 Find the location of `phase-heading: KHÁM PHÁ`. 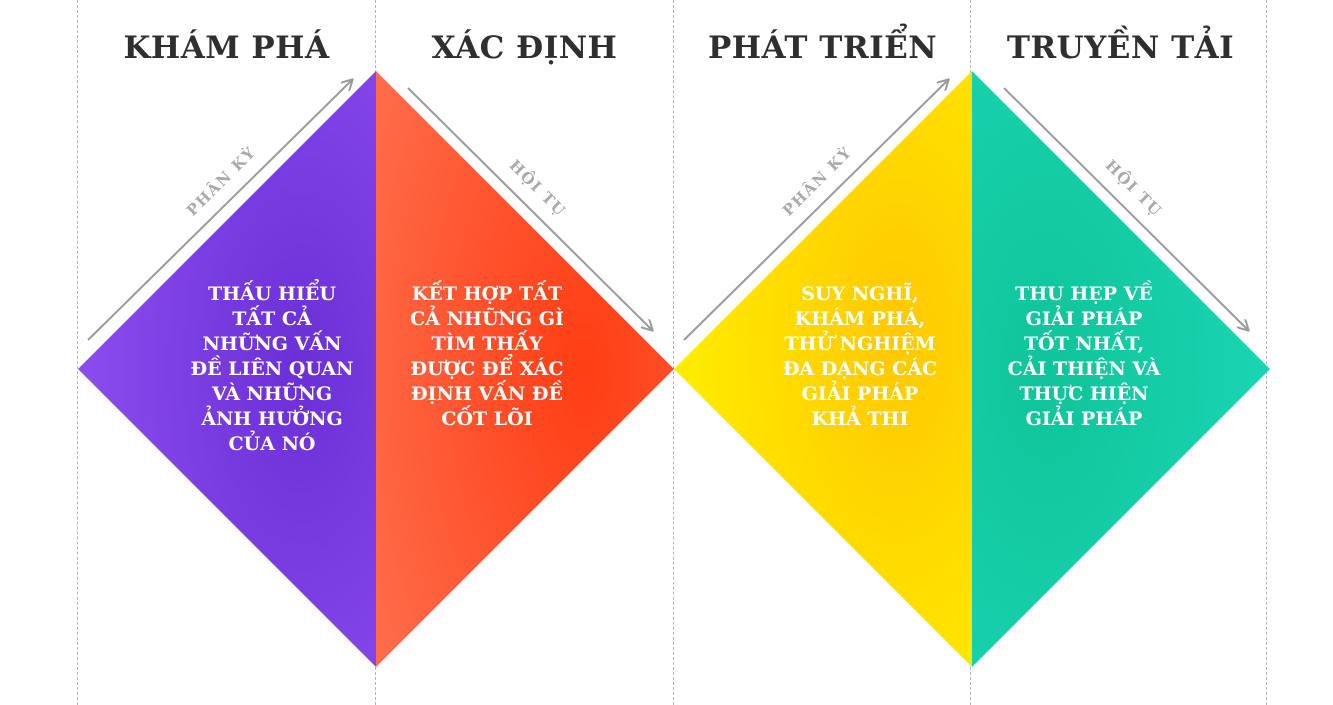

phase-heading: KHÁM PHÁ is located at coordinates (226, 48).